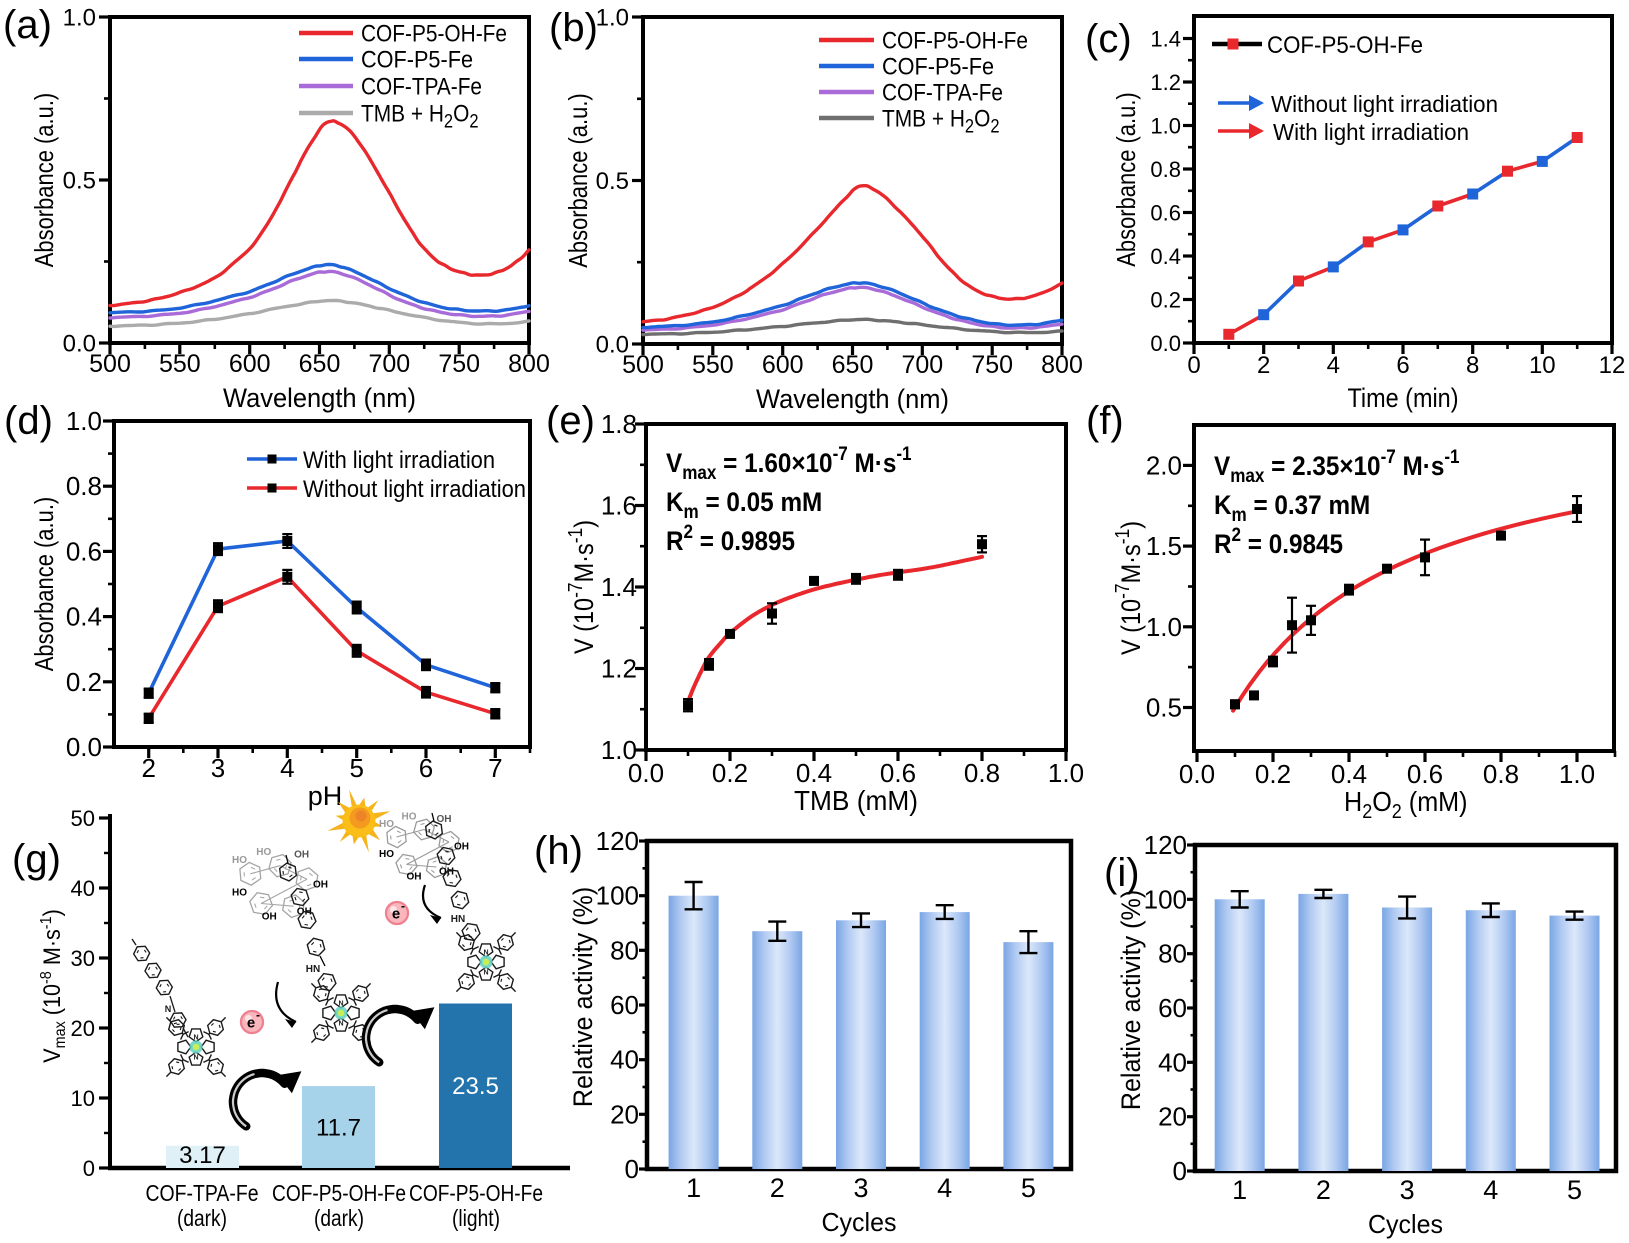 The height and width of the screenshot is (1243, 1629). I want to click on svg-text: 60, so click(1172, 1008).